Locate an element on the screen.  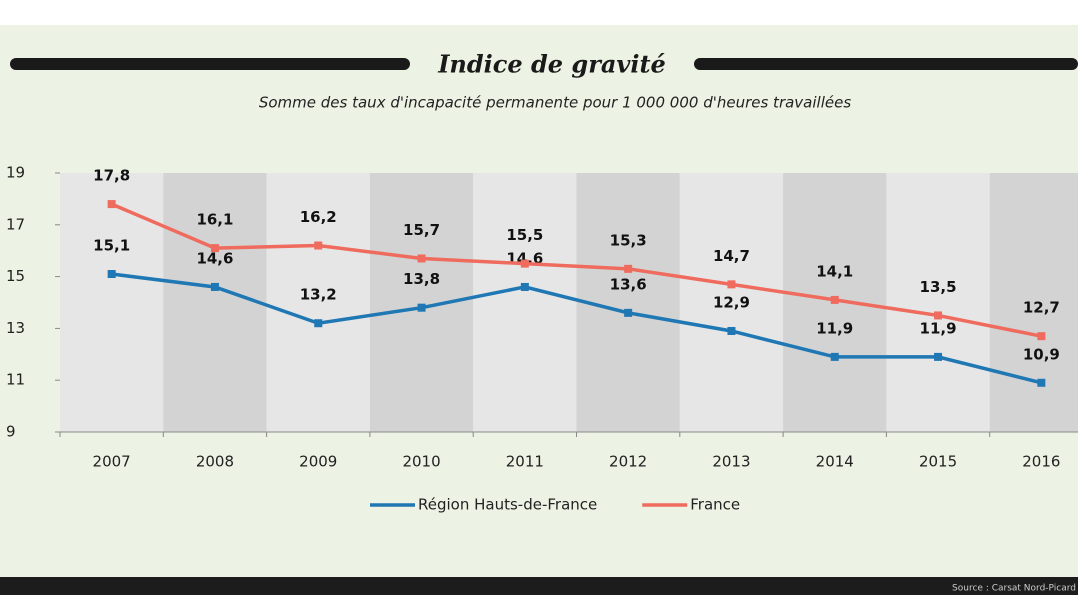
x-tick-label: 2016 is located at coordinates (1041, 462).